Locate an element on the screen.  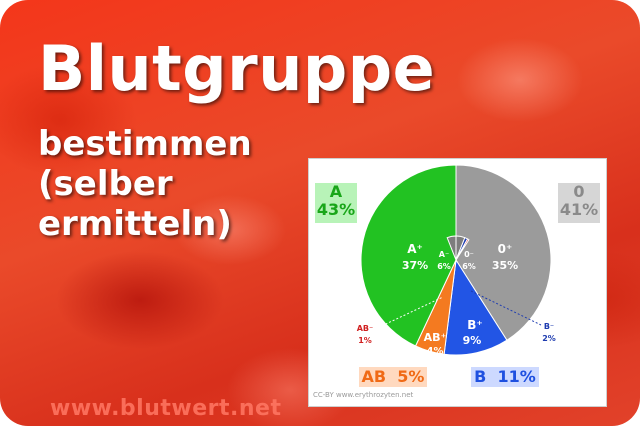
label-a-neg: A⁻ is located at coordinates (444, 254).